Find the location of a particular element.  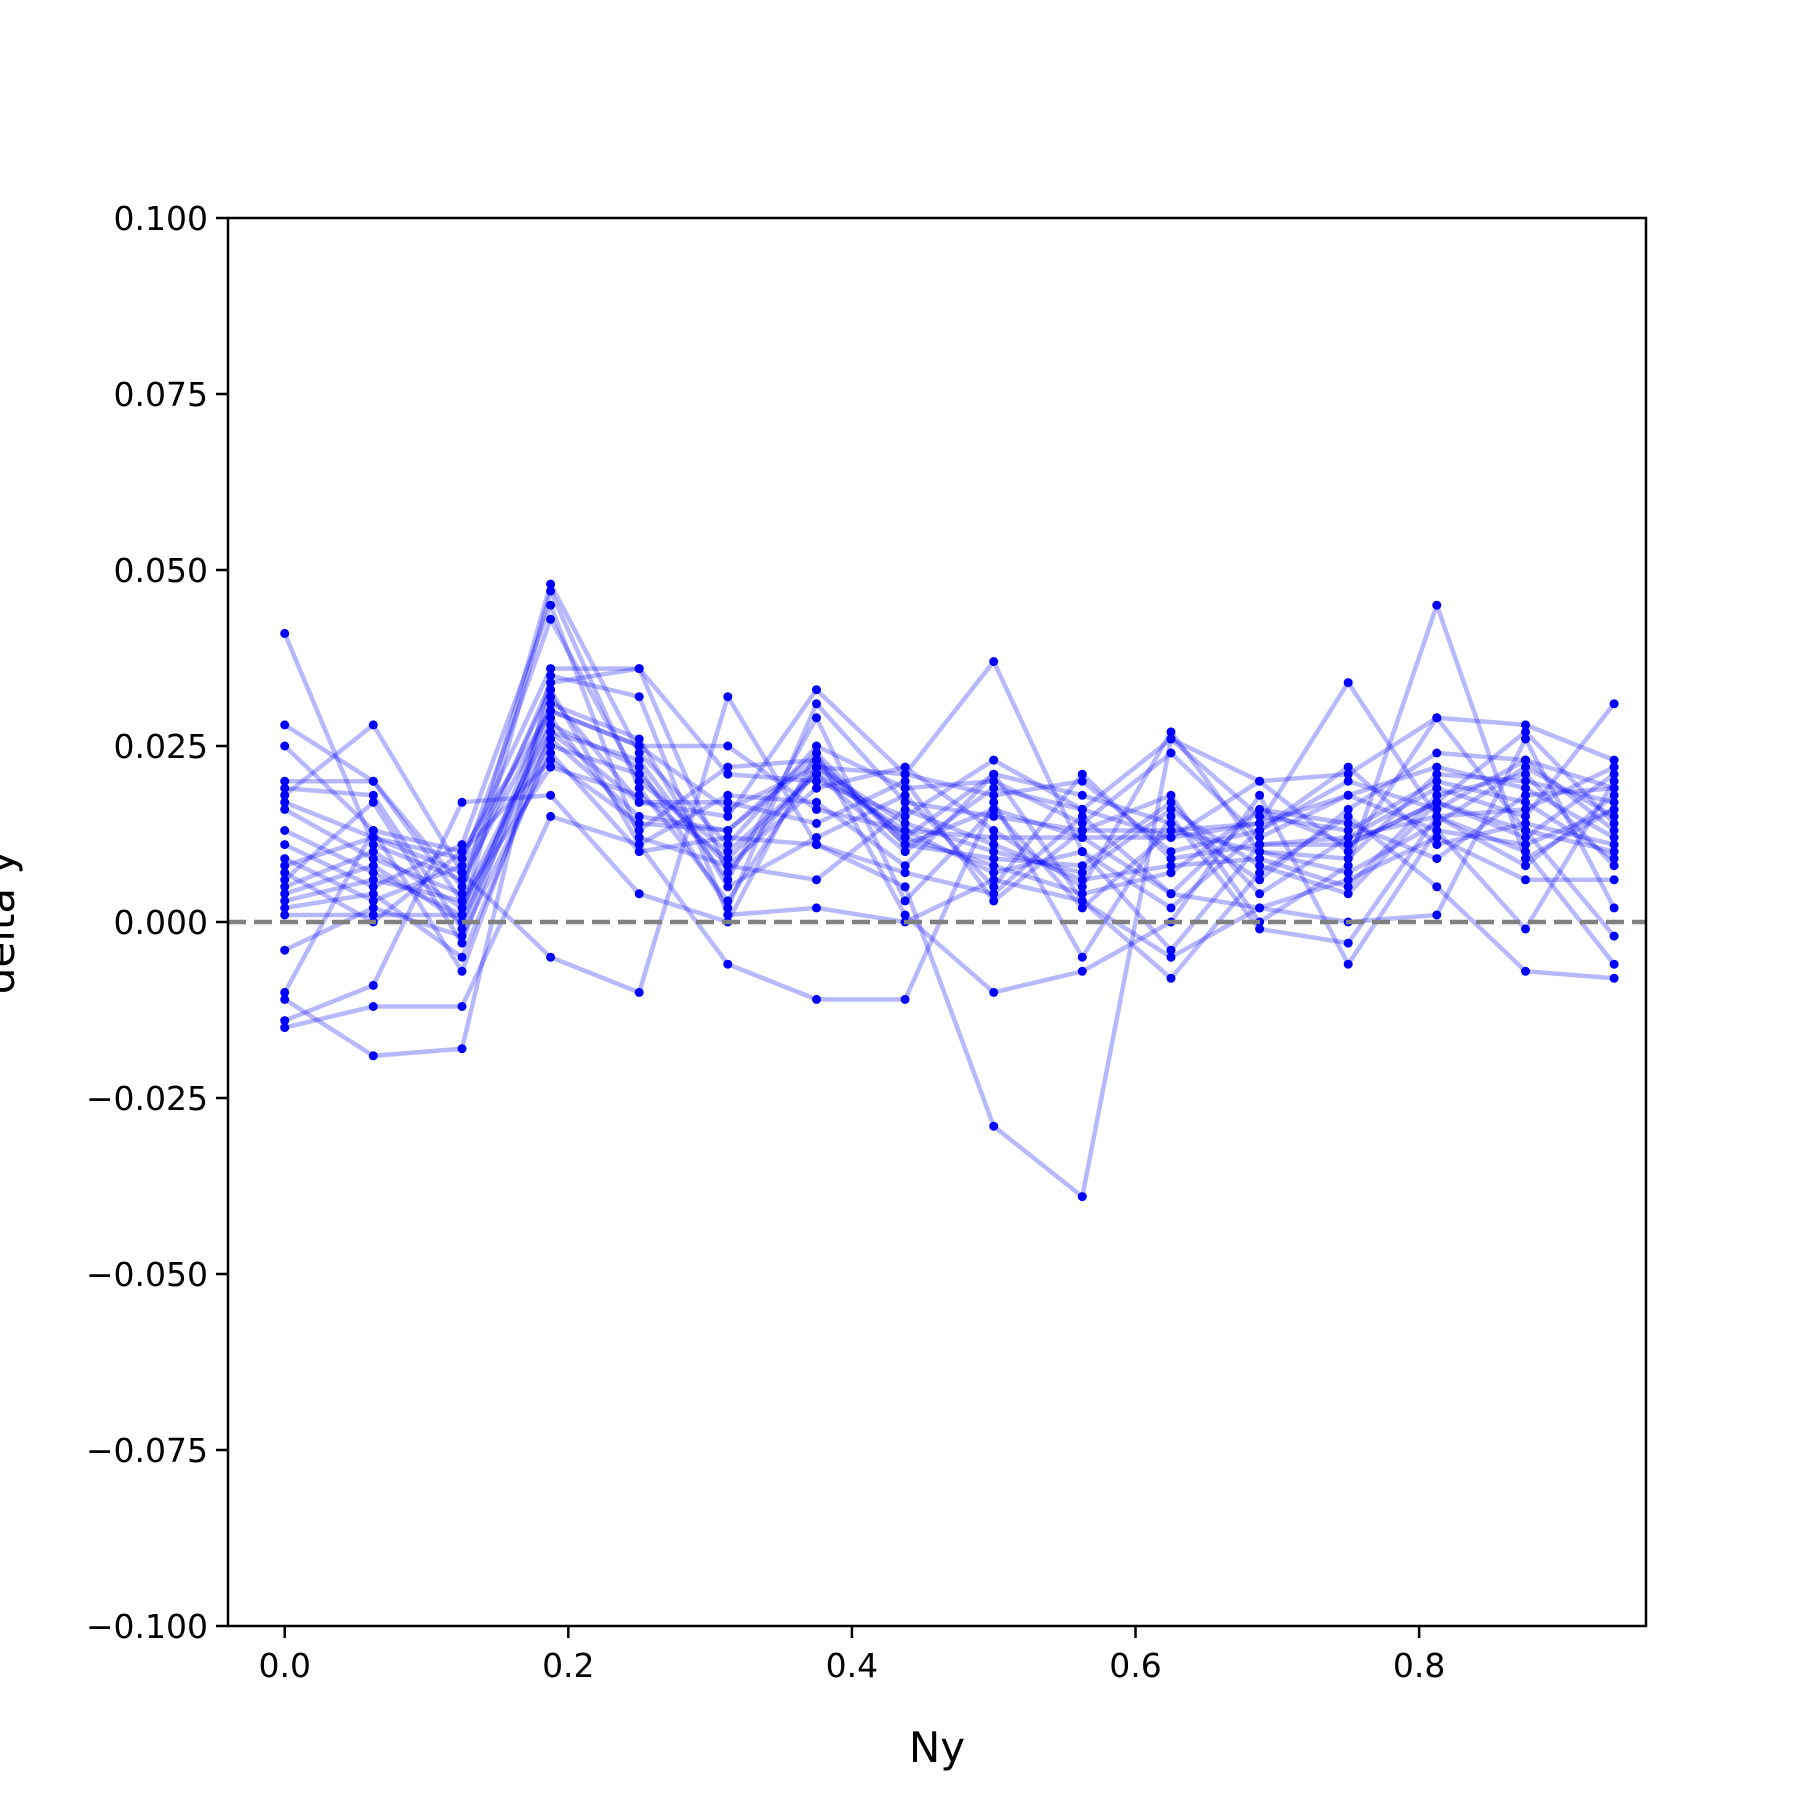

x-tick-label: 0.4 is located at coordinates (852, 1665).